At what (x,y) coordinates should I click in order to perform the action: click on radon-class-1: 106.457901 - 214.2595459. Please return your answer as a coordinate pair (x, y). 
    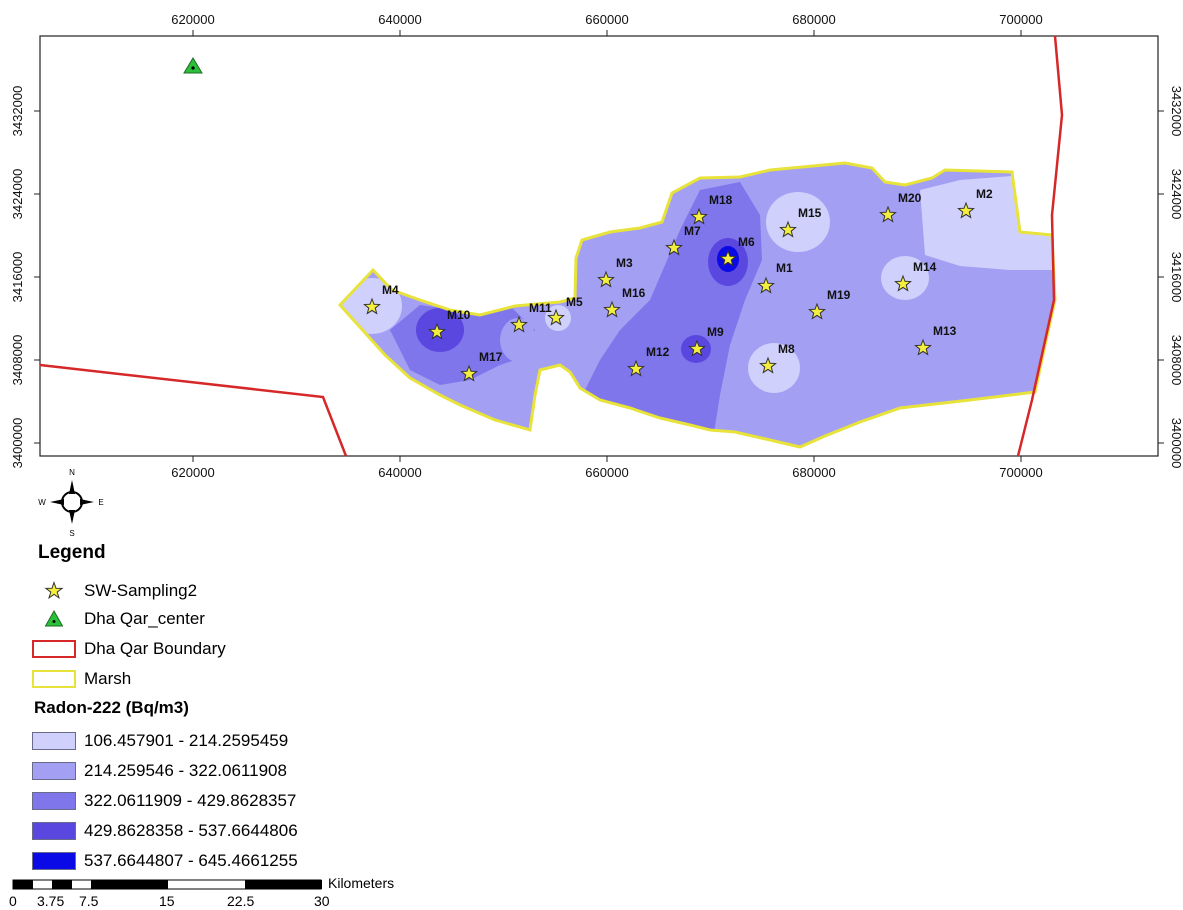
    Looking at the image, I should click on (159, 741).